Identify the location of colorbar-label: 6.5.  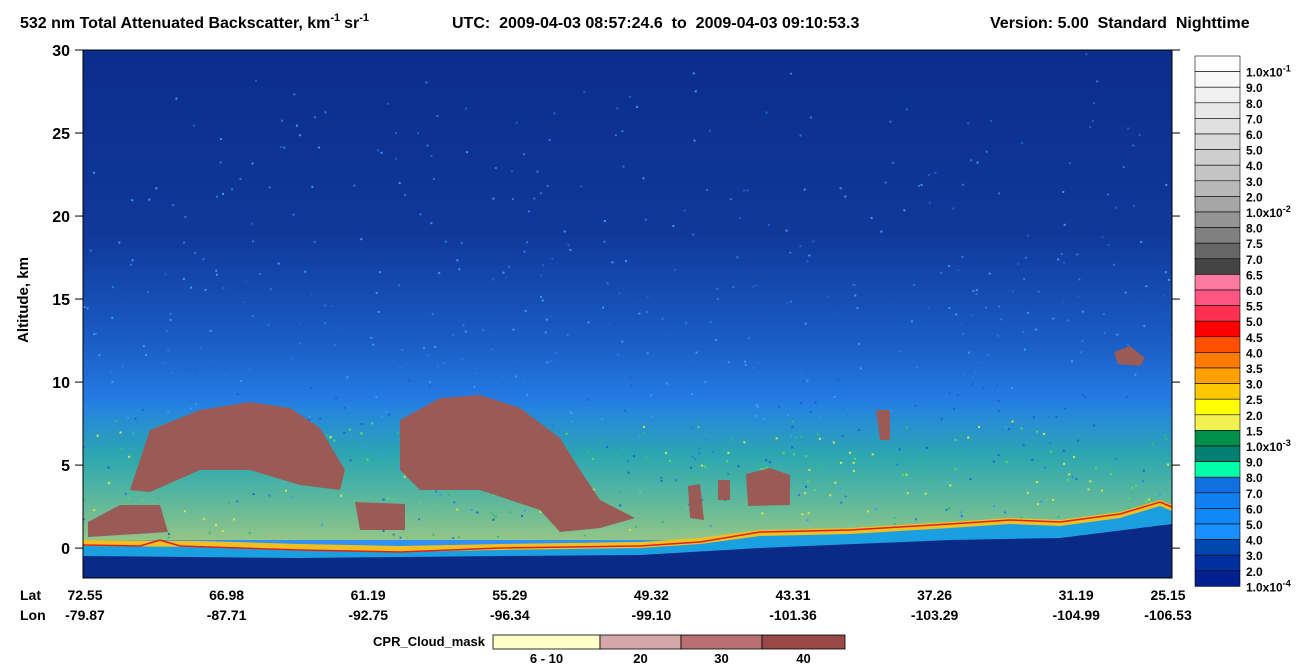
(1254, 275).